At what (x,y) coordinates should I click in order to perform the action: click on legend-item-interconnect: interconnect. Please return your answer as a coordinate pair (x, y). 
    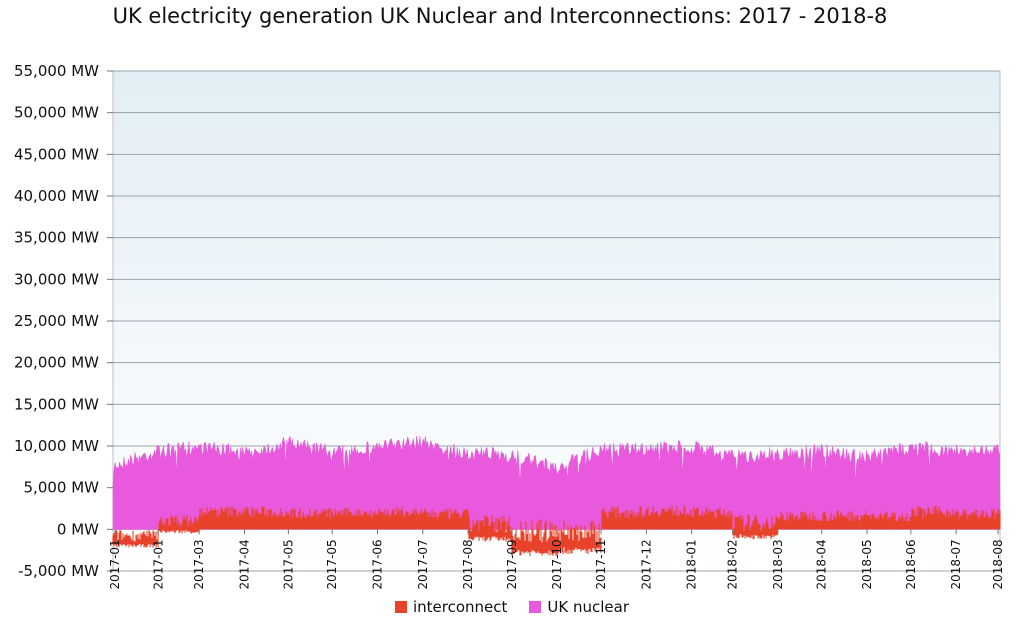
    Looking at the image, I should click on (451, 607).